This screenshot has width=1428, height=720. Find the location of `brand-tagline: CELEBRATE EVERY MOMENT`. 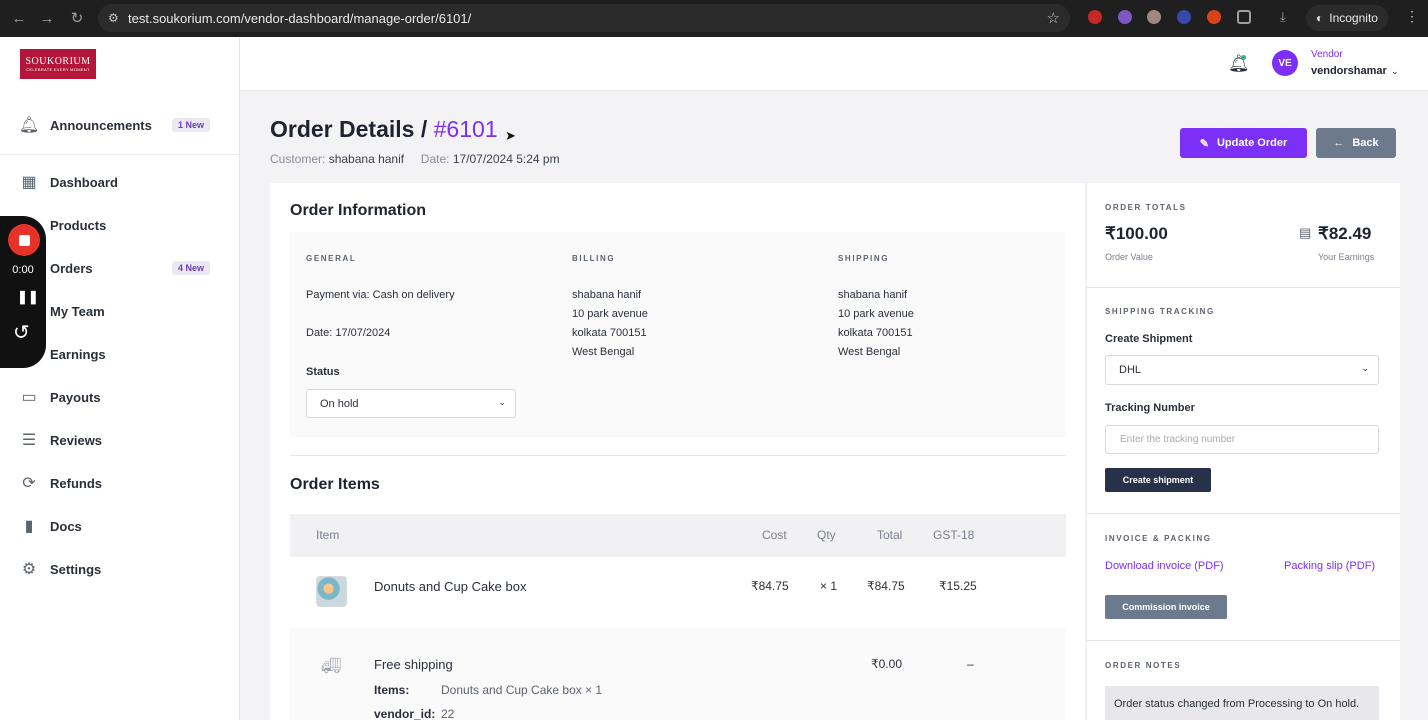

brand-tagline: CELEBRATE EVERY MOMENT is located at coordinates (58, 69).